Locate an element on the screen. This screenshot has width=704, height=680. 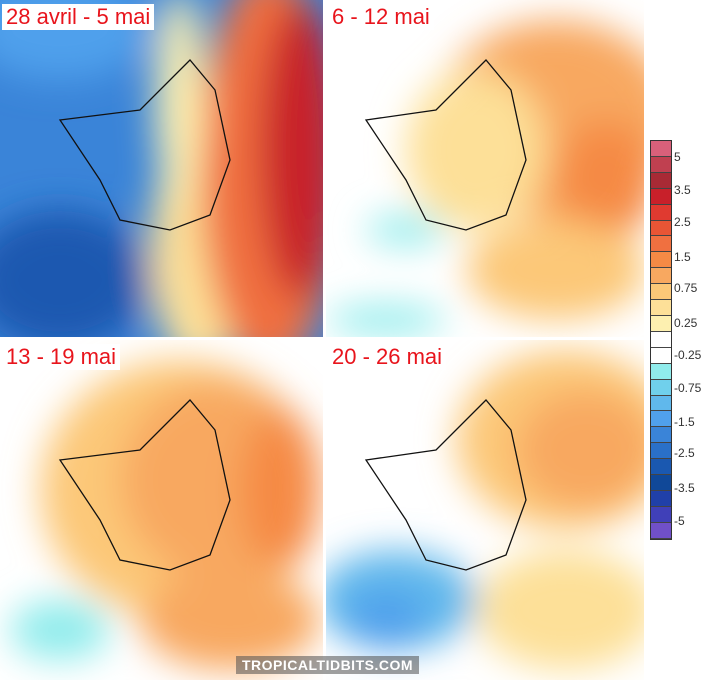
legend-label: -3.5 is located at coordinates (684, 488).